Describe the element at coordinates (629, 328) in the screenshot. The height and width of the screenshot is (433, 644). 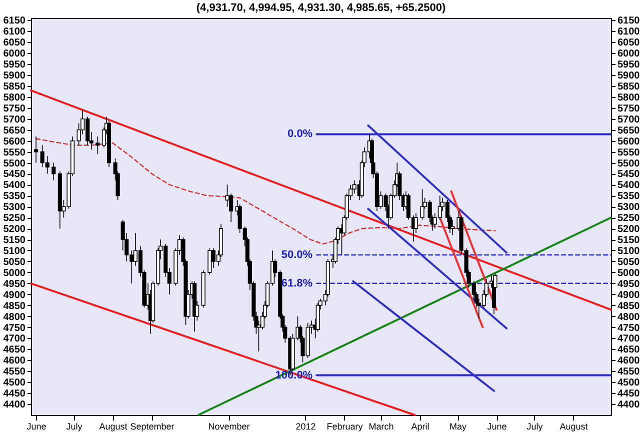
I see `y2-tick-label: 4750` at that location.